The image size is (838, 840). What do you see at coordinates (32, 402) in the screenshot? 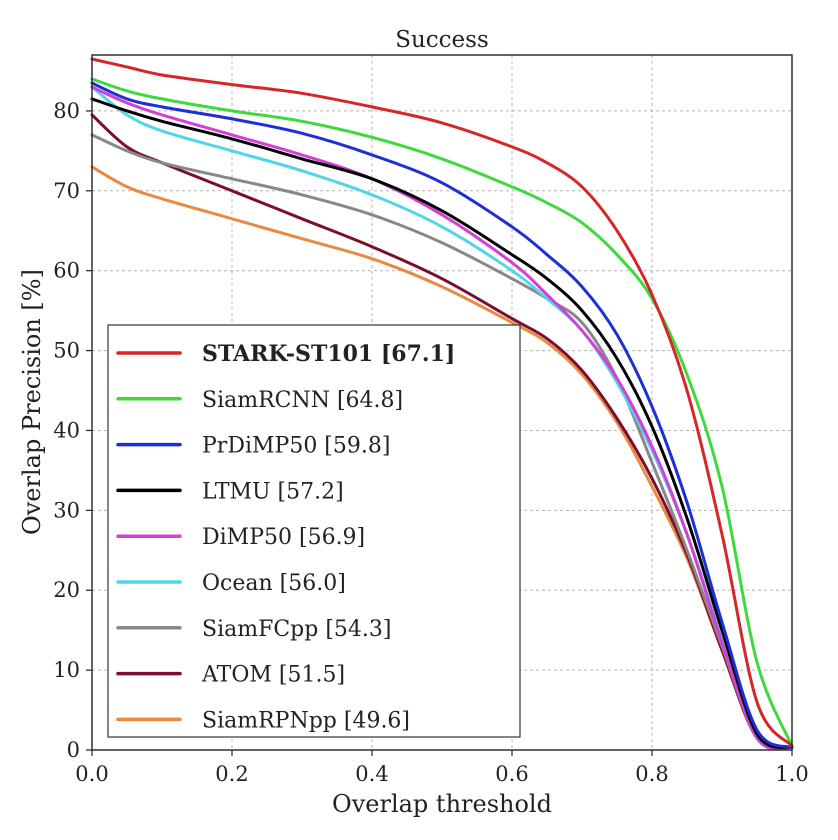
I see `y-axis-label: Overlap Precision [%]` at bounding box center [32, 402].